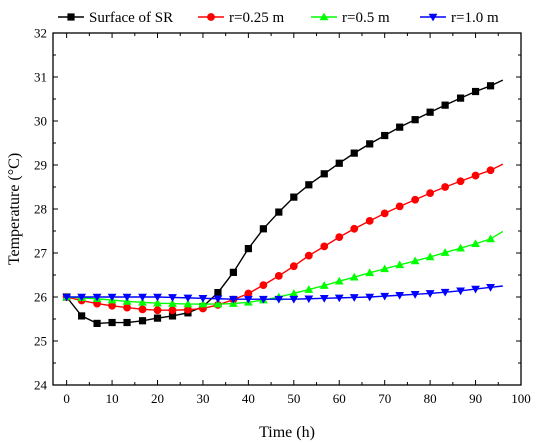 The image size is (550, 445). What do you see at coordinates (131, 18) in the screenshot?
I see `legend-label: Surface of SR` at bounding box center [131, 18].